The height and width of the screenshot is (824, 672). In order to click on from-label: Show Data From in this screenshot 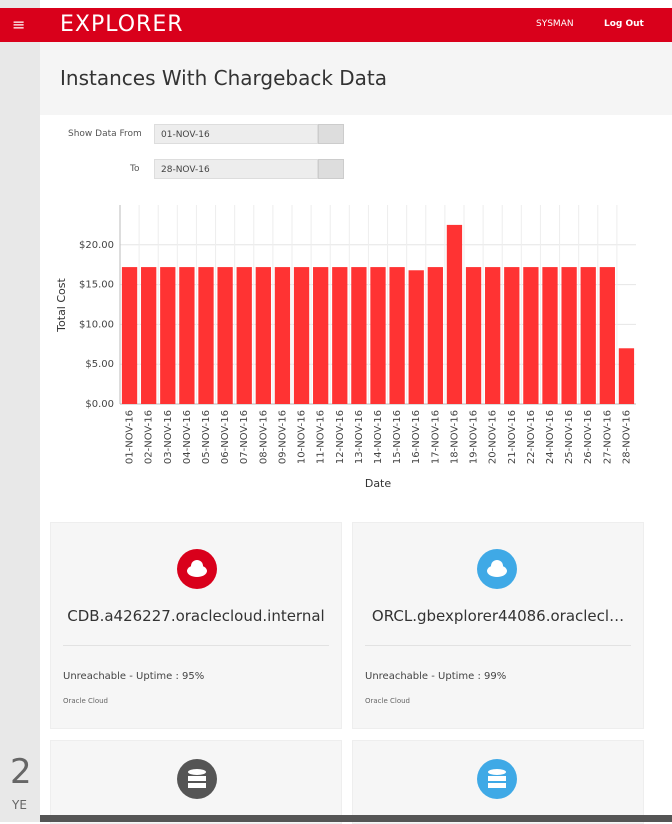, I will do `click(105, 134)`.